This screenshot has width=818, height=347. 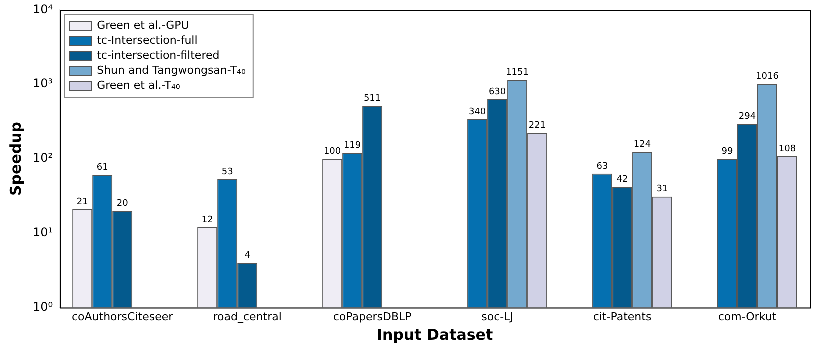 I want to click on data-label: 511, so click(x=373, y=99).